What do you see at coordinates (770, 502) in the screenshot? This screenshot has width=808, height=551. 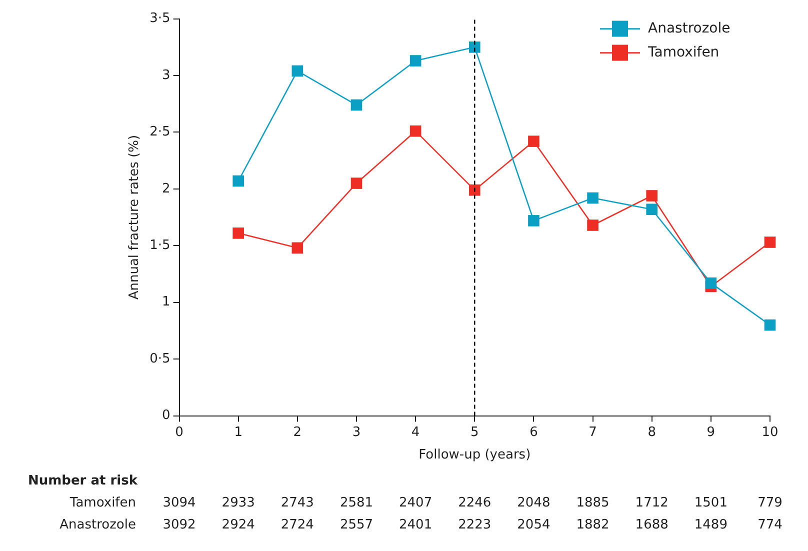 I see `text: 779` at bounding box center [770, 502].